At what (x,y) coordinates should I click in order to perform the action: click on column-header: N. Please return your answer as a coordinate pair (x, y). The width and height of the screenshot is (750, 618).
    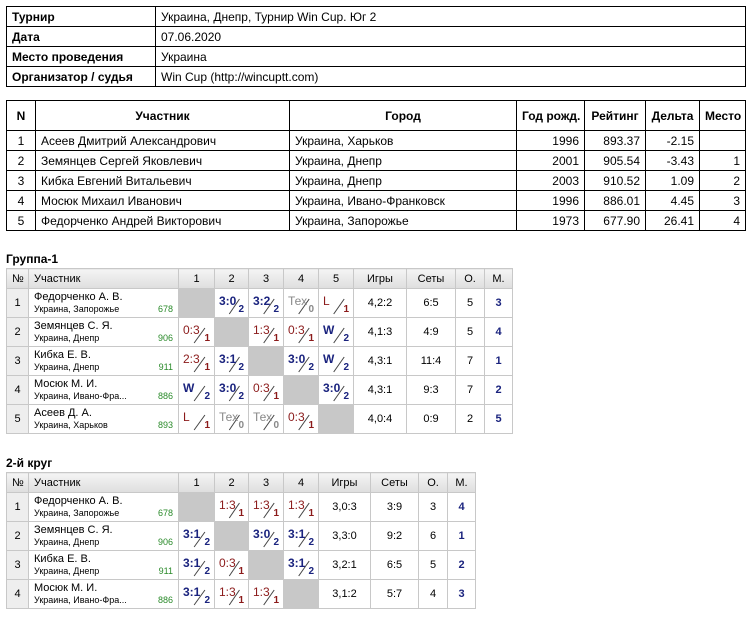
    Looking at the image, I should click on (21, 115).